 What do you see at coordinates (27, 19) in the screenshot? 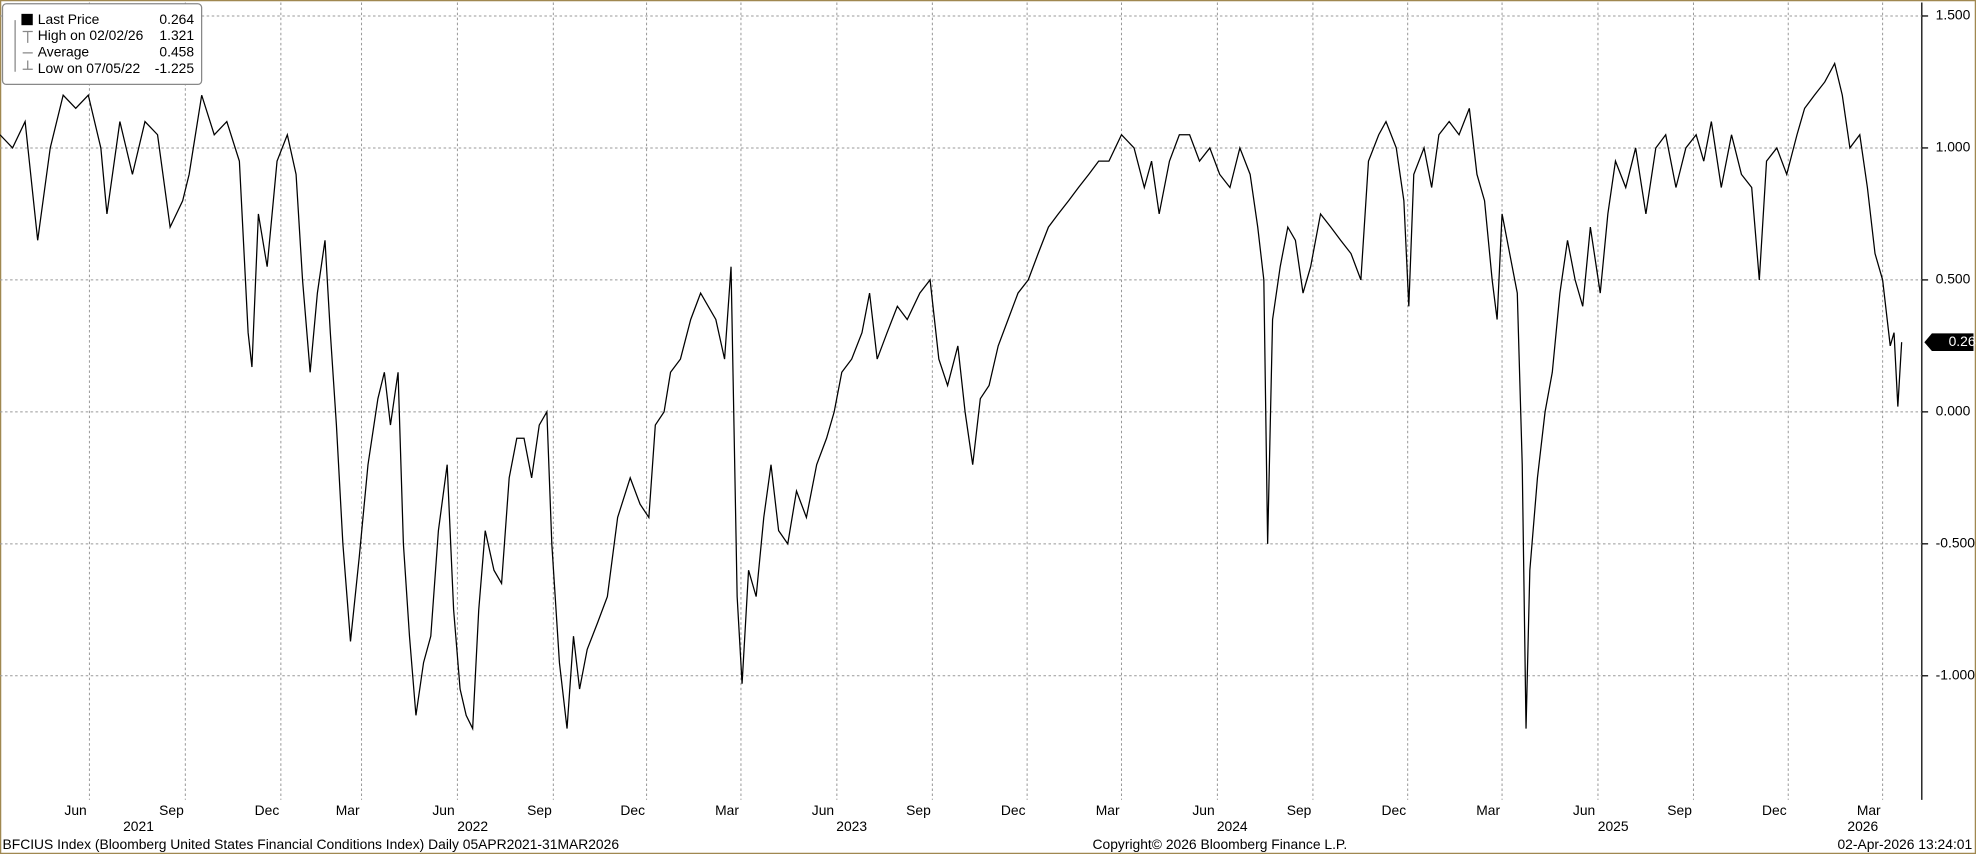
I see `legend-swatch` at bounding box center [27, 19].